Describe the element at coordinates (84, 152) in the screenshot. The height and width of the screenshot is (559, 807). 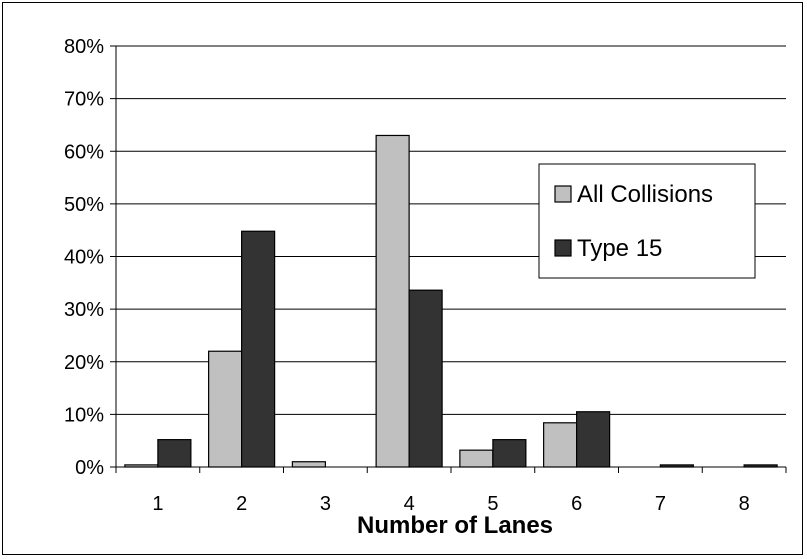
I see `y-tick-label: 60%` at that location.